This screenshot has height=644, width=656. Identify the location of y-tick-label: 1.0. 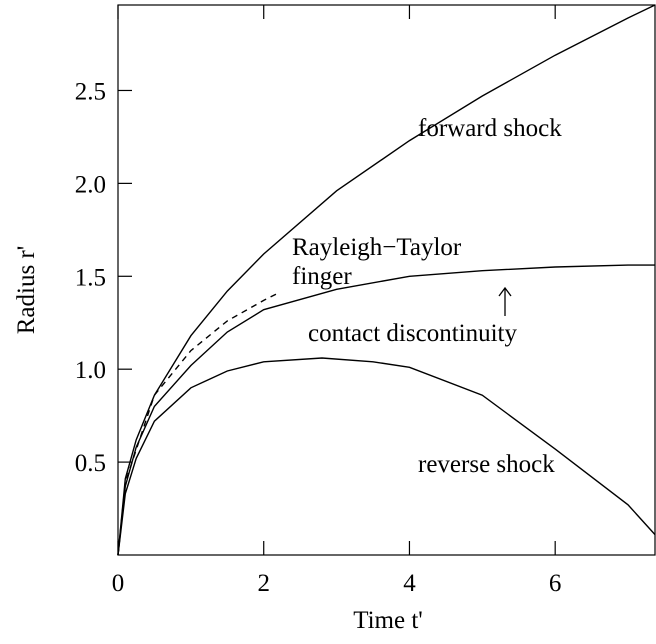
(90, 370).